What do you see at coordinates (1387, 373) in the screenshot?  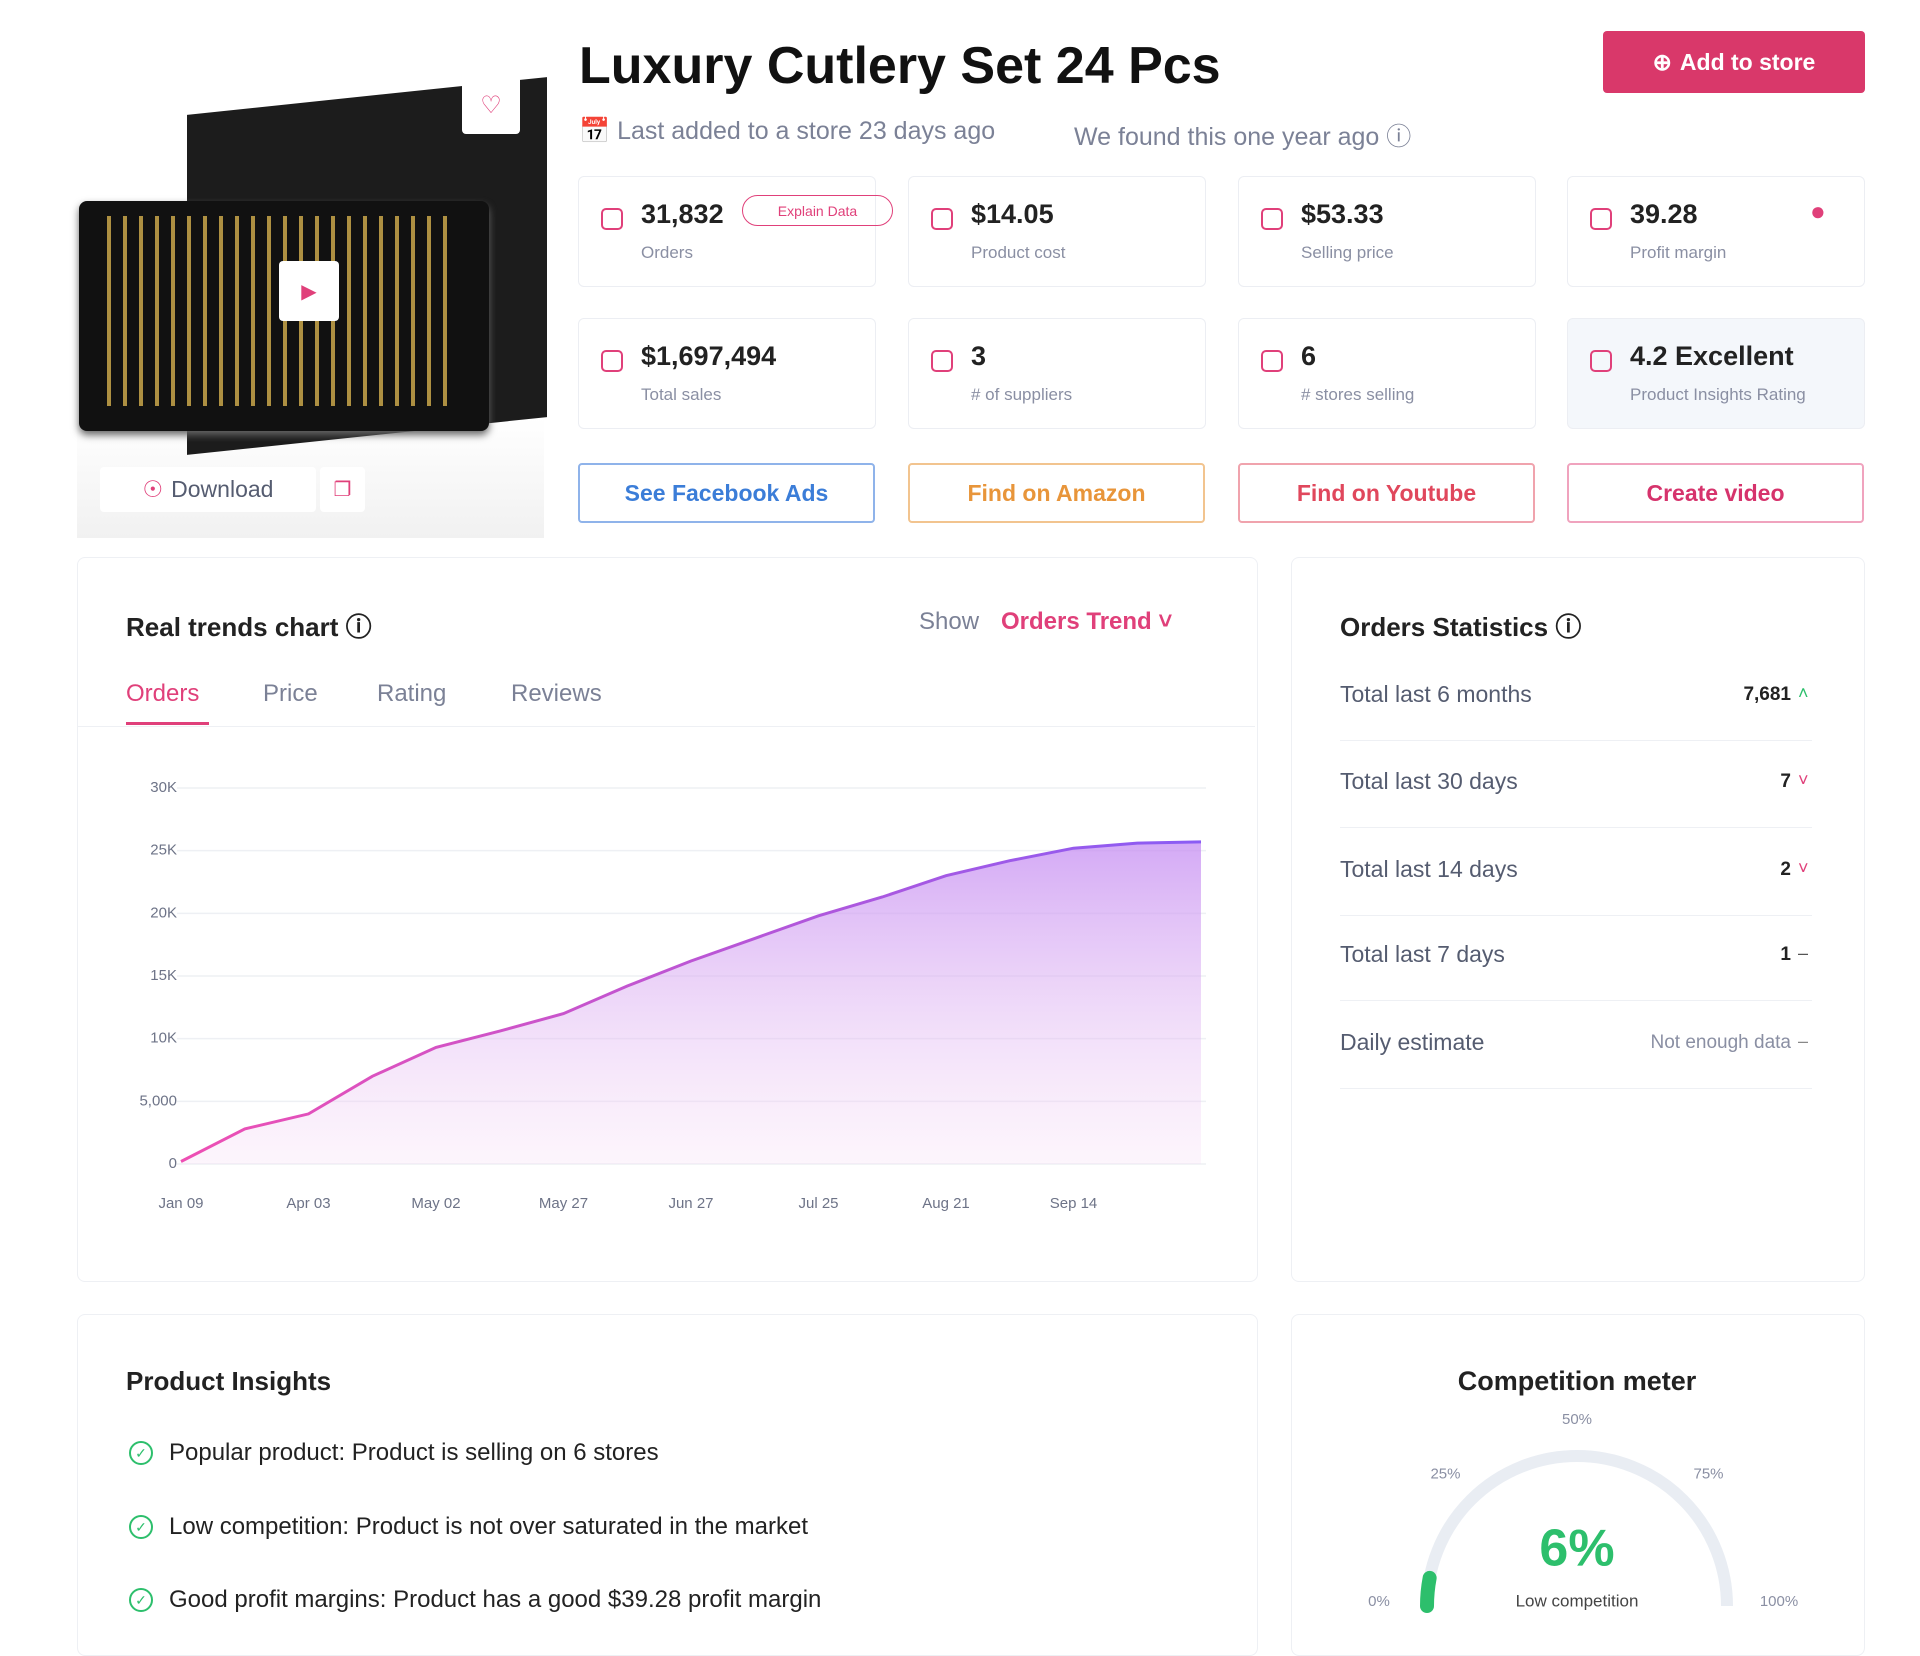 I see `stat-card: 6 # stores selling` at bounding box center [1387, 373].